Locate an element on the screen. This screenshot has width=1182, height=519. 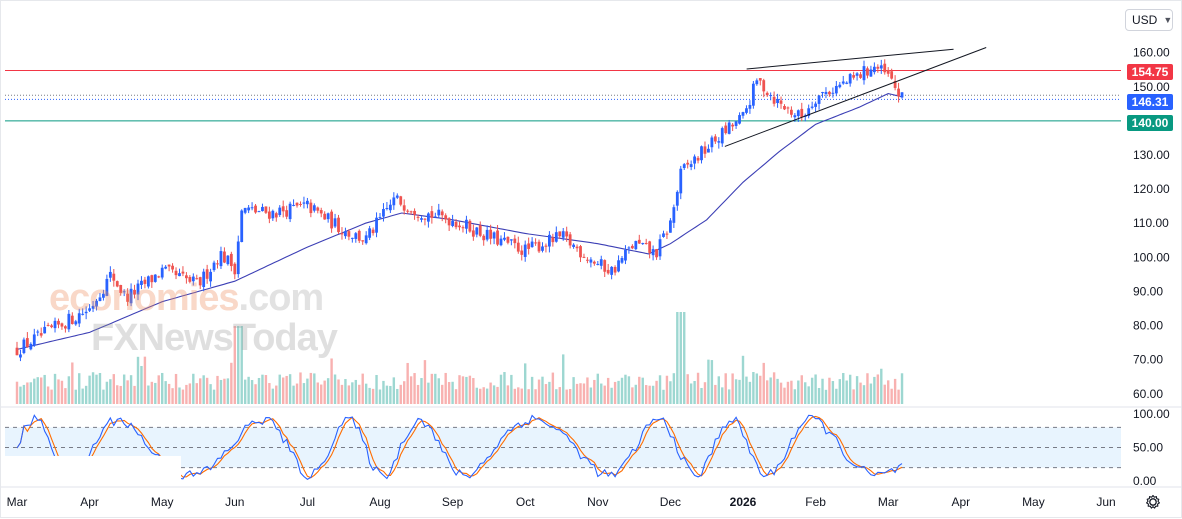
oscillator-tick-label: 50.00 is located at coordinates (1148, 448).